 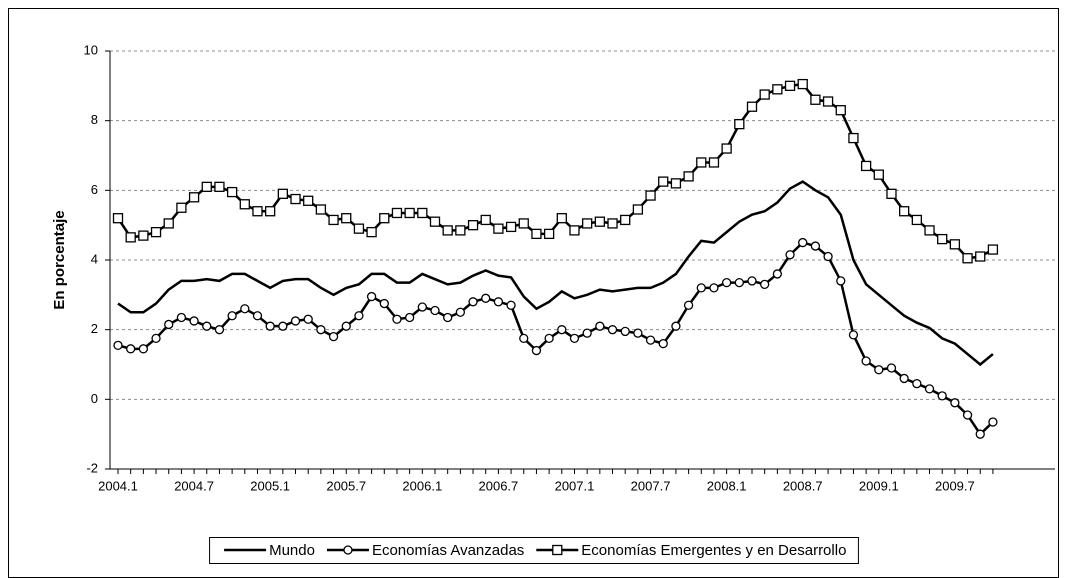 I want to click on y-tick-label: 2, so click(x=94, y=328).